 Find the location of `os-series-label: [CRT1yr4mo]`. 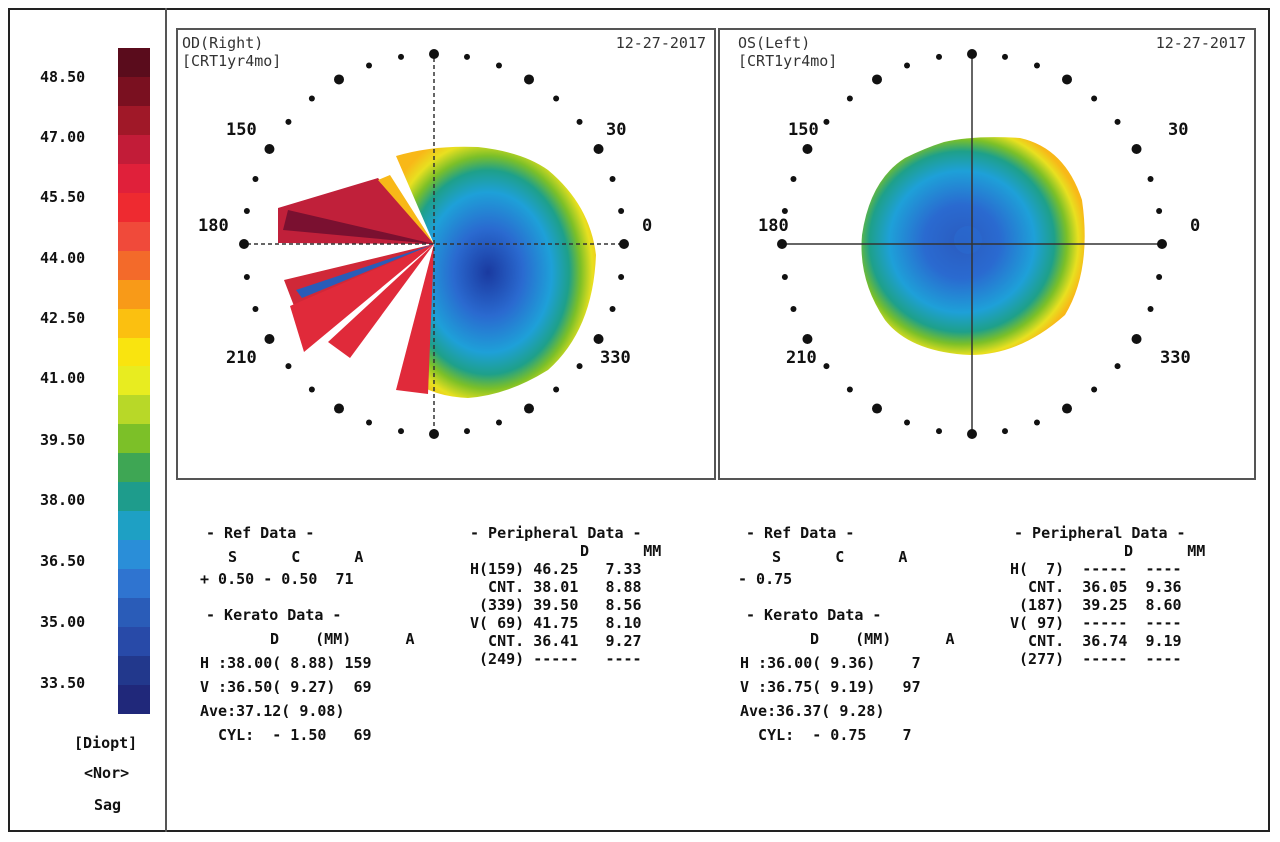

os-series-label: [CRT1yr4mo] is located at coordinates (788, 61).